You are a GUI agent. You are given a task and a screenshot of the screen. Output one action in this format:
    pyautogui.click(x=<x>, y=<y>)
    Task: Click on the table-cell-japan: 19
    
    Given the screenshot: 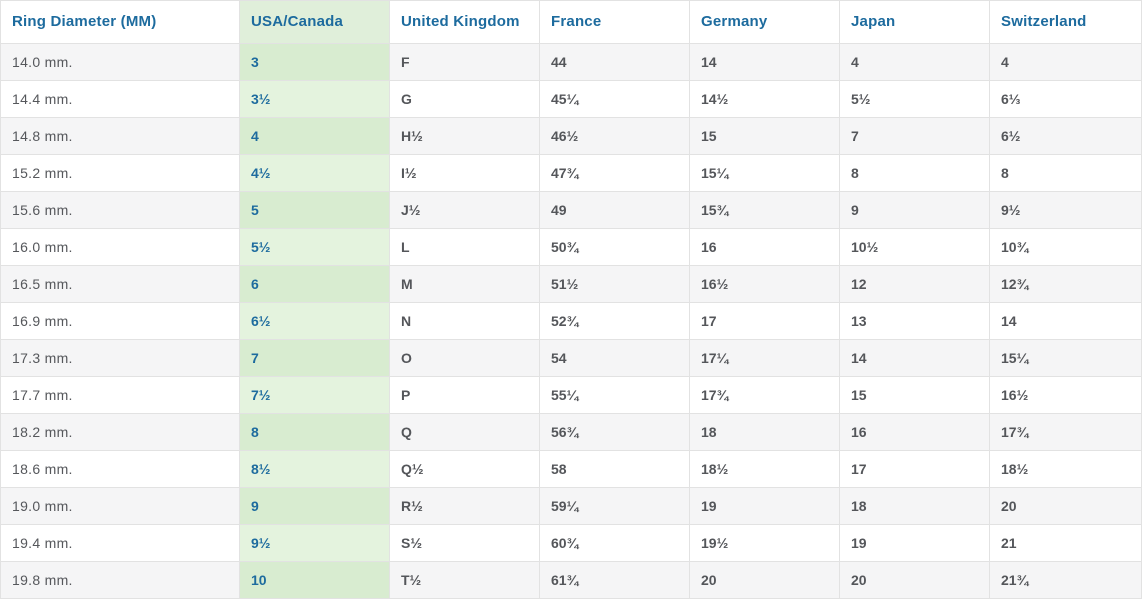 What is the action you would take?
    pyautogui.click(x=914, y=543)
    